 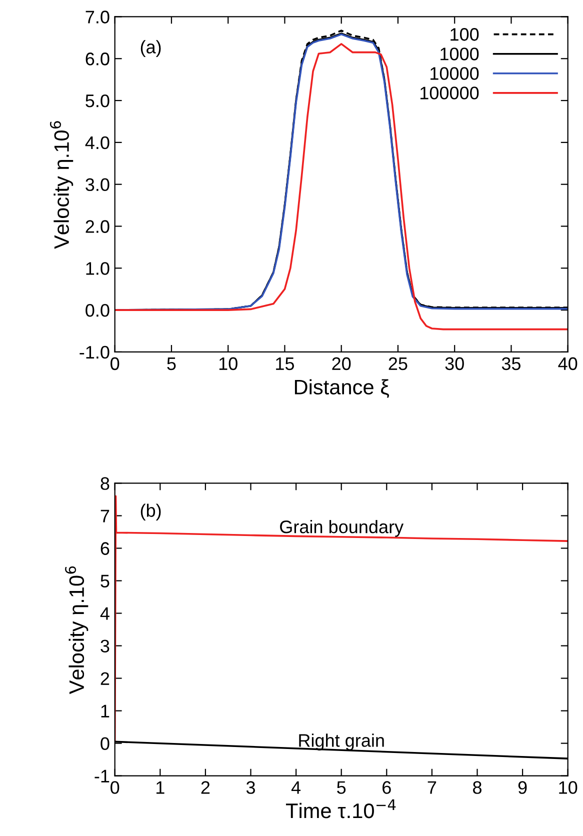 What do you see at coordinates (477, 787) in the screenshot?
I see `x-tick-label: 8` at bounding box center [477, 787].